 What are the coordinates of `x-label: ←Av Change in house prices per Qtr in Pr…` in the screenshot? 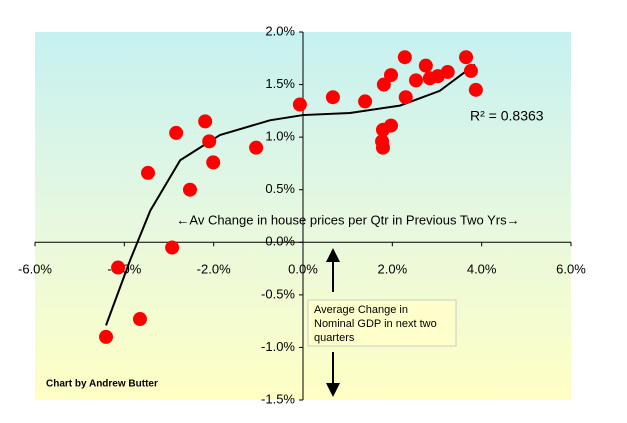 It's located at (347, 219).